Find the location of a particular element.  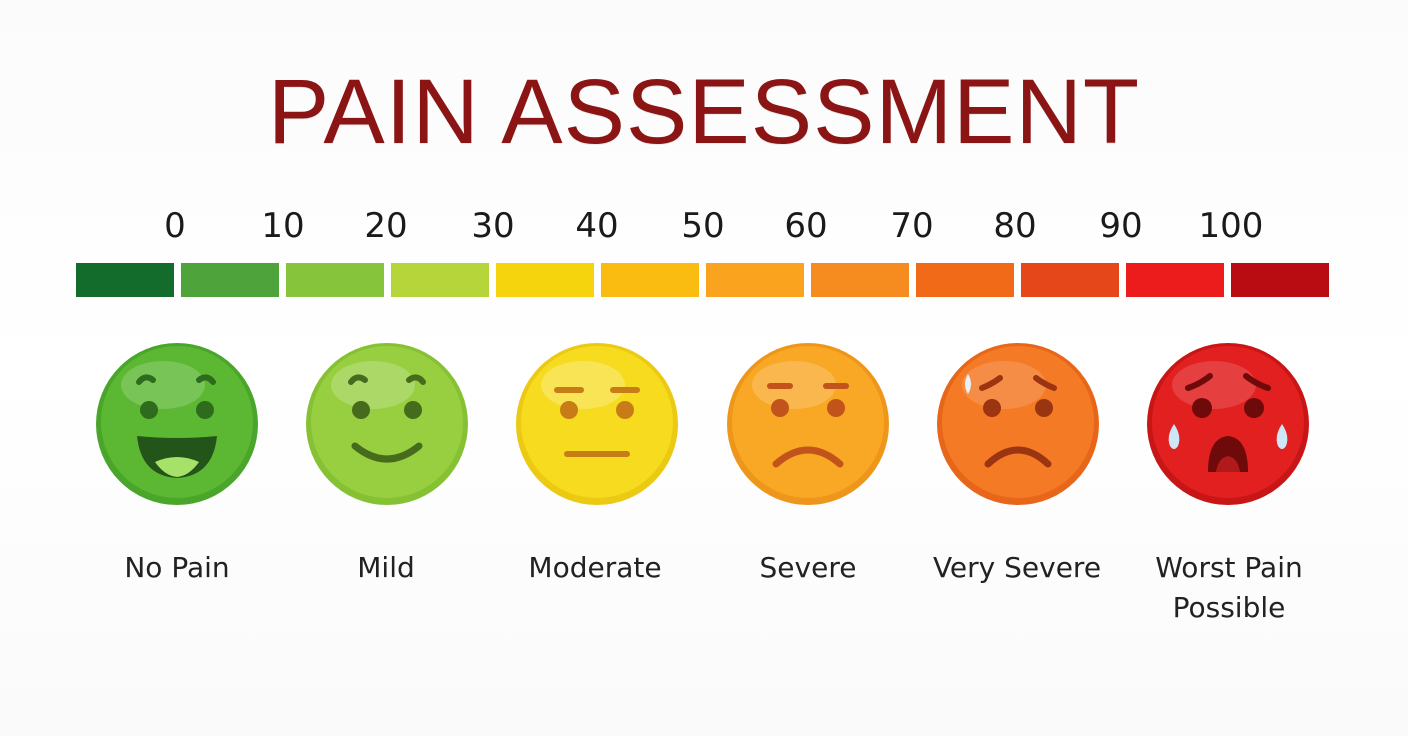

face-label: Moderate is located at coordinates (595, 568).